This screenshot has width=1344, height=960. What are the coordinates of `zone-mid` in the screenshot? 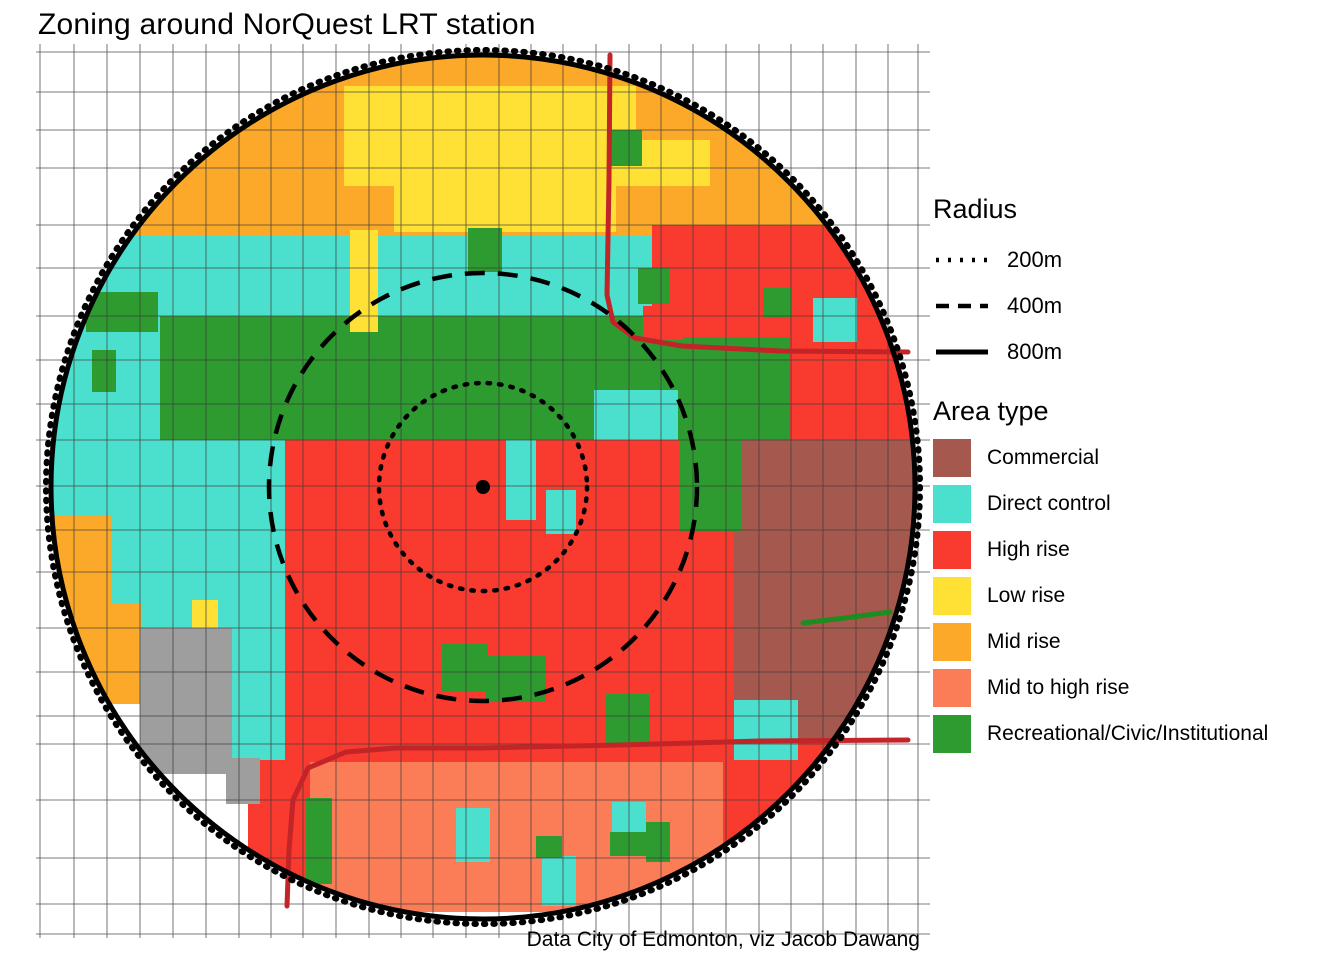 It's located at (96, 654).